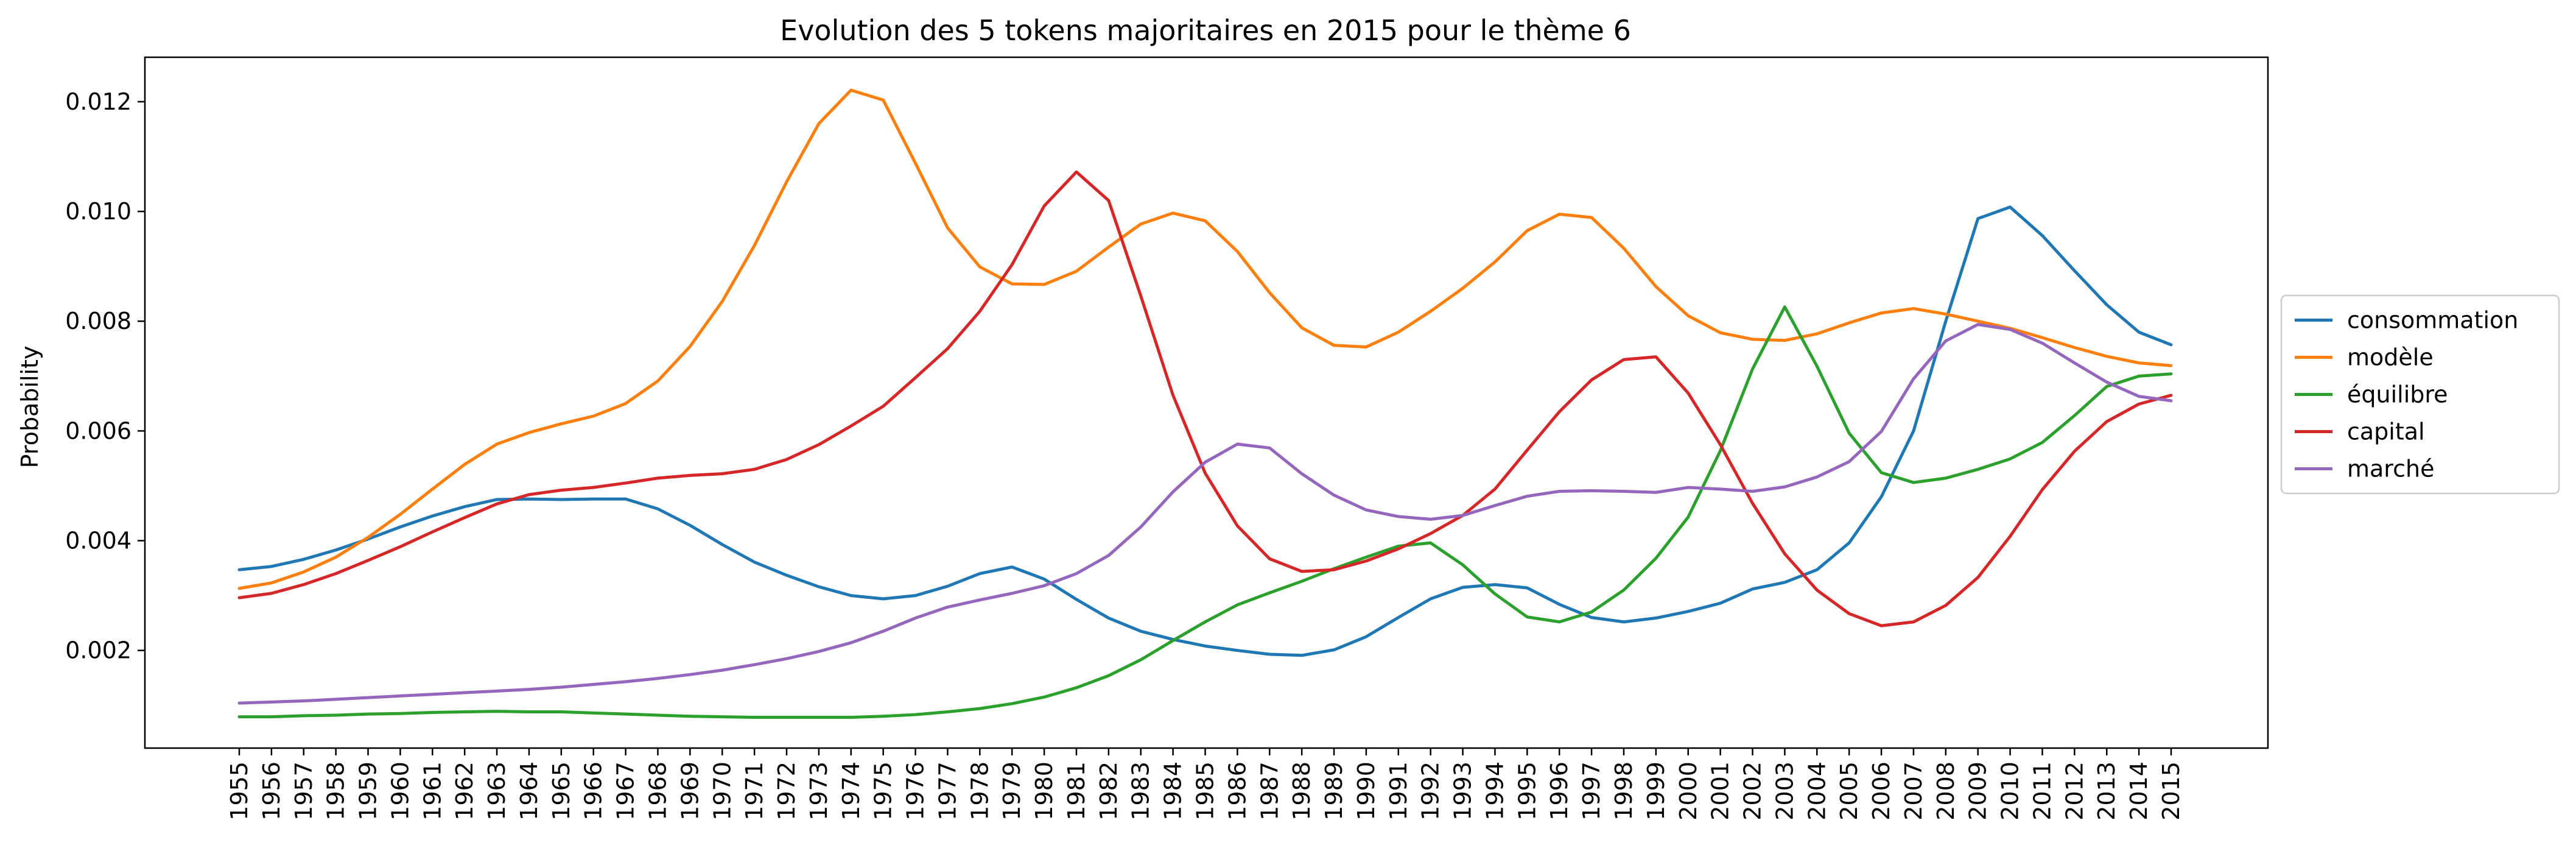  I want to click on x-tick-label: 2010, so click(2010, 791).